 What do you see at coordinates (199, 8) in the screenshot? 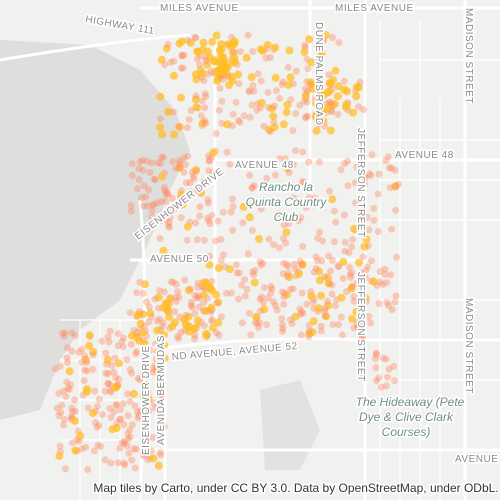
I see `street-label: MILES AVENUE` at bounding box center [199, 8].